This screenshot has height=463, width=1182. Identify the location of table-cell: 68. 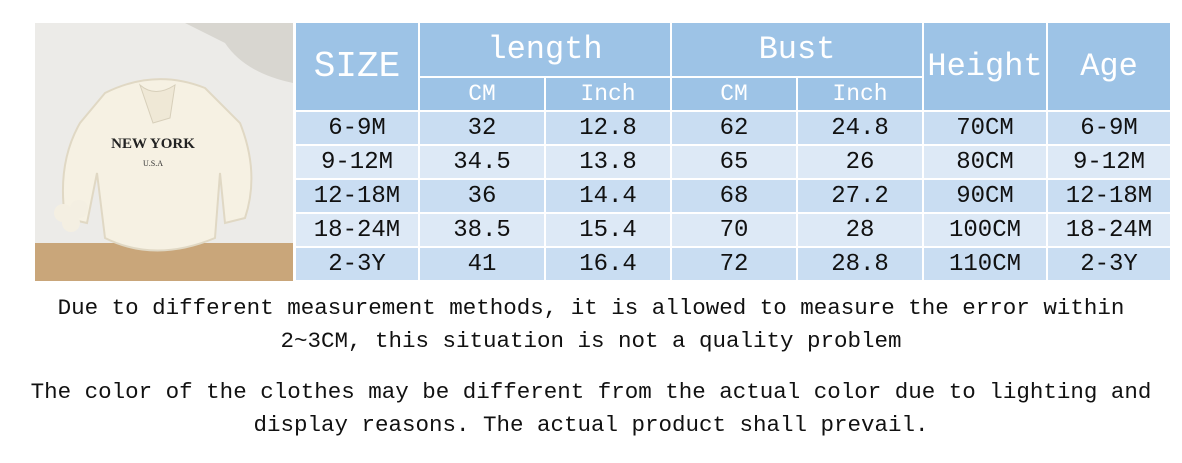
(734, 196).